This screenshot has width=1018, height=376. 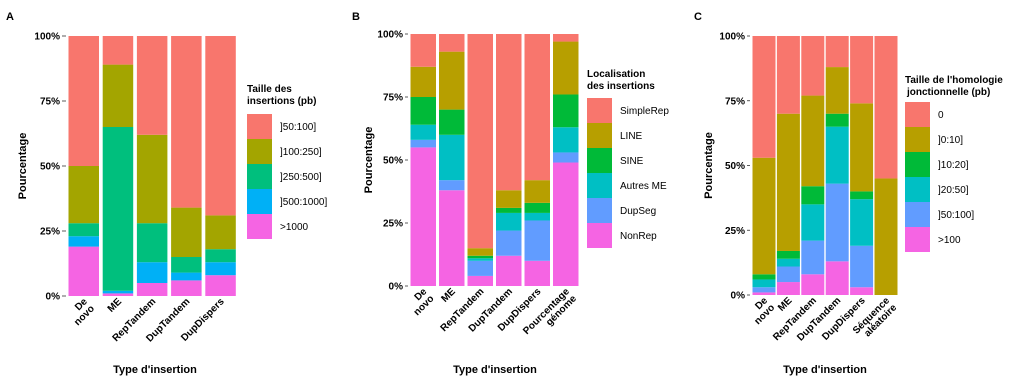 What do you see at coordinates (303, 202) in the screenshot?
I see `legend-label: ]500:1000]` at bounding box center [303, 202].